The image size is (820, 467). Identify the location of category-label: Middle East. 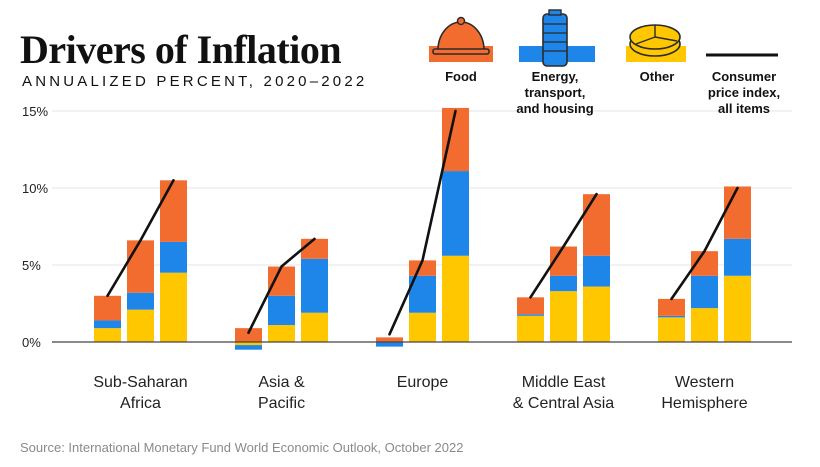
(564, 382).